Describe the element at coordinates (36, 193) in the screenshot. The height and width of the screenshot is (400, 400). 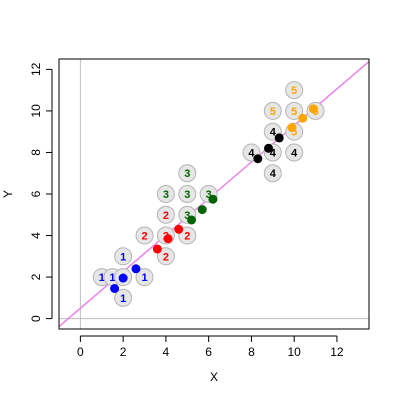
I see `y-tick-label: 6` at that location.